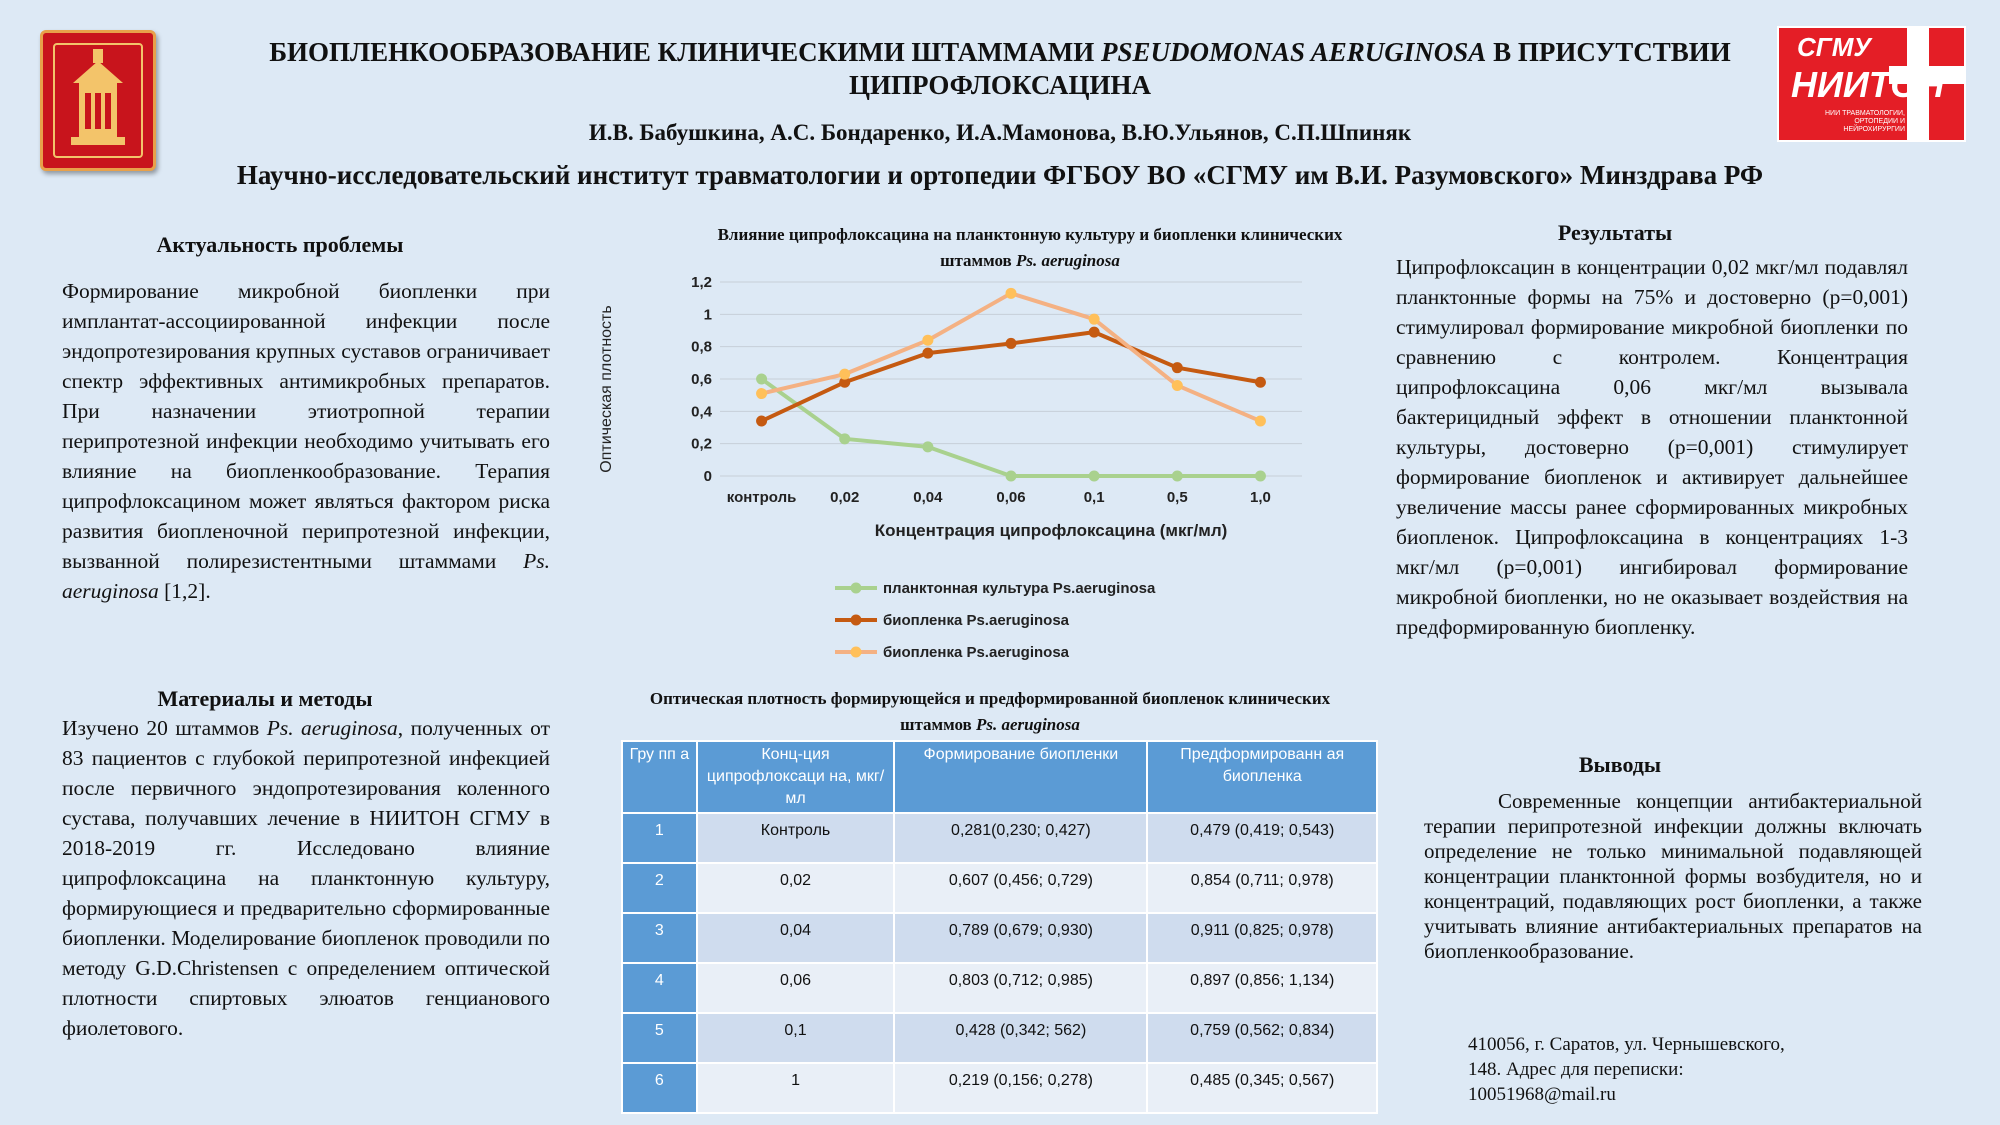 Image resolution: width=2000 pixels, height=1125 pixels. I want to click on table-cell: 0,854 (0,711; 0,978), so click(1262, 888).